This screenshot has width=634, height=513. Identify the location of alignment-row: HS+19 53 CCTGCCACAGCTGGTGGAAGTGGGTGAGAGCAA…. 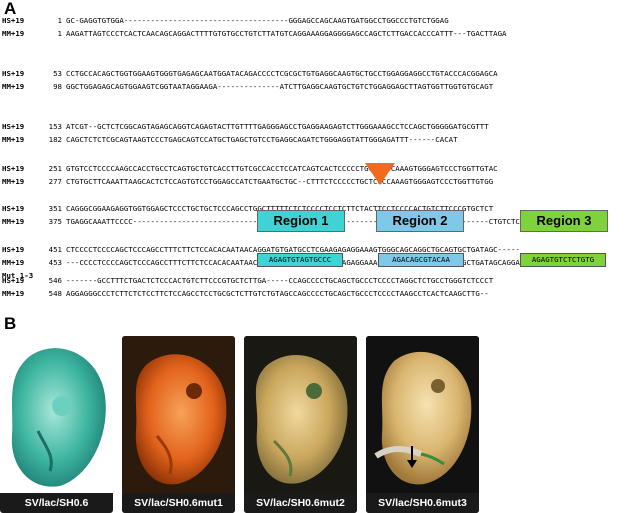
(250, 73).